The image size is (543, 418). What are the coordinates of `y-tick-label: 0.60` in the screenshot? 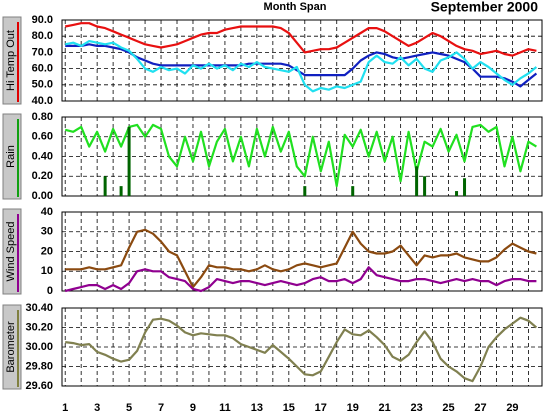 It's located at (42, 137).